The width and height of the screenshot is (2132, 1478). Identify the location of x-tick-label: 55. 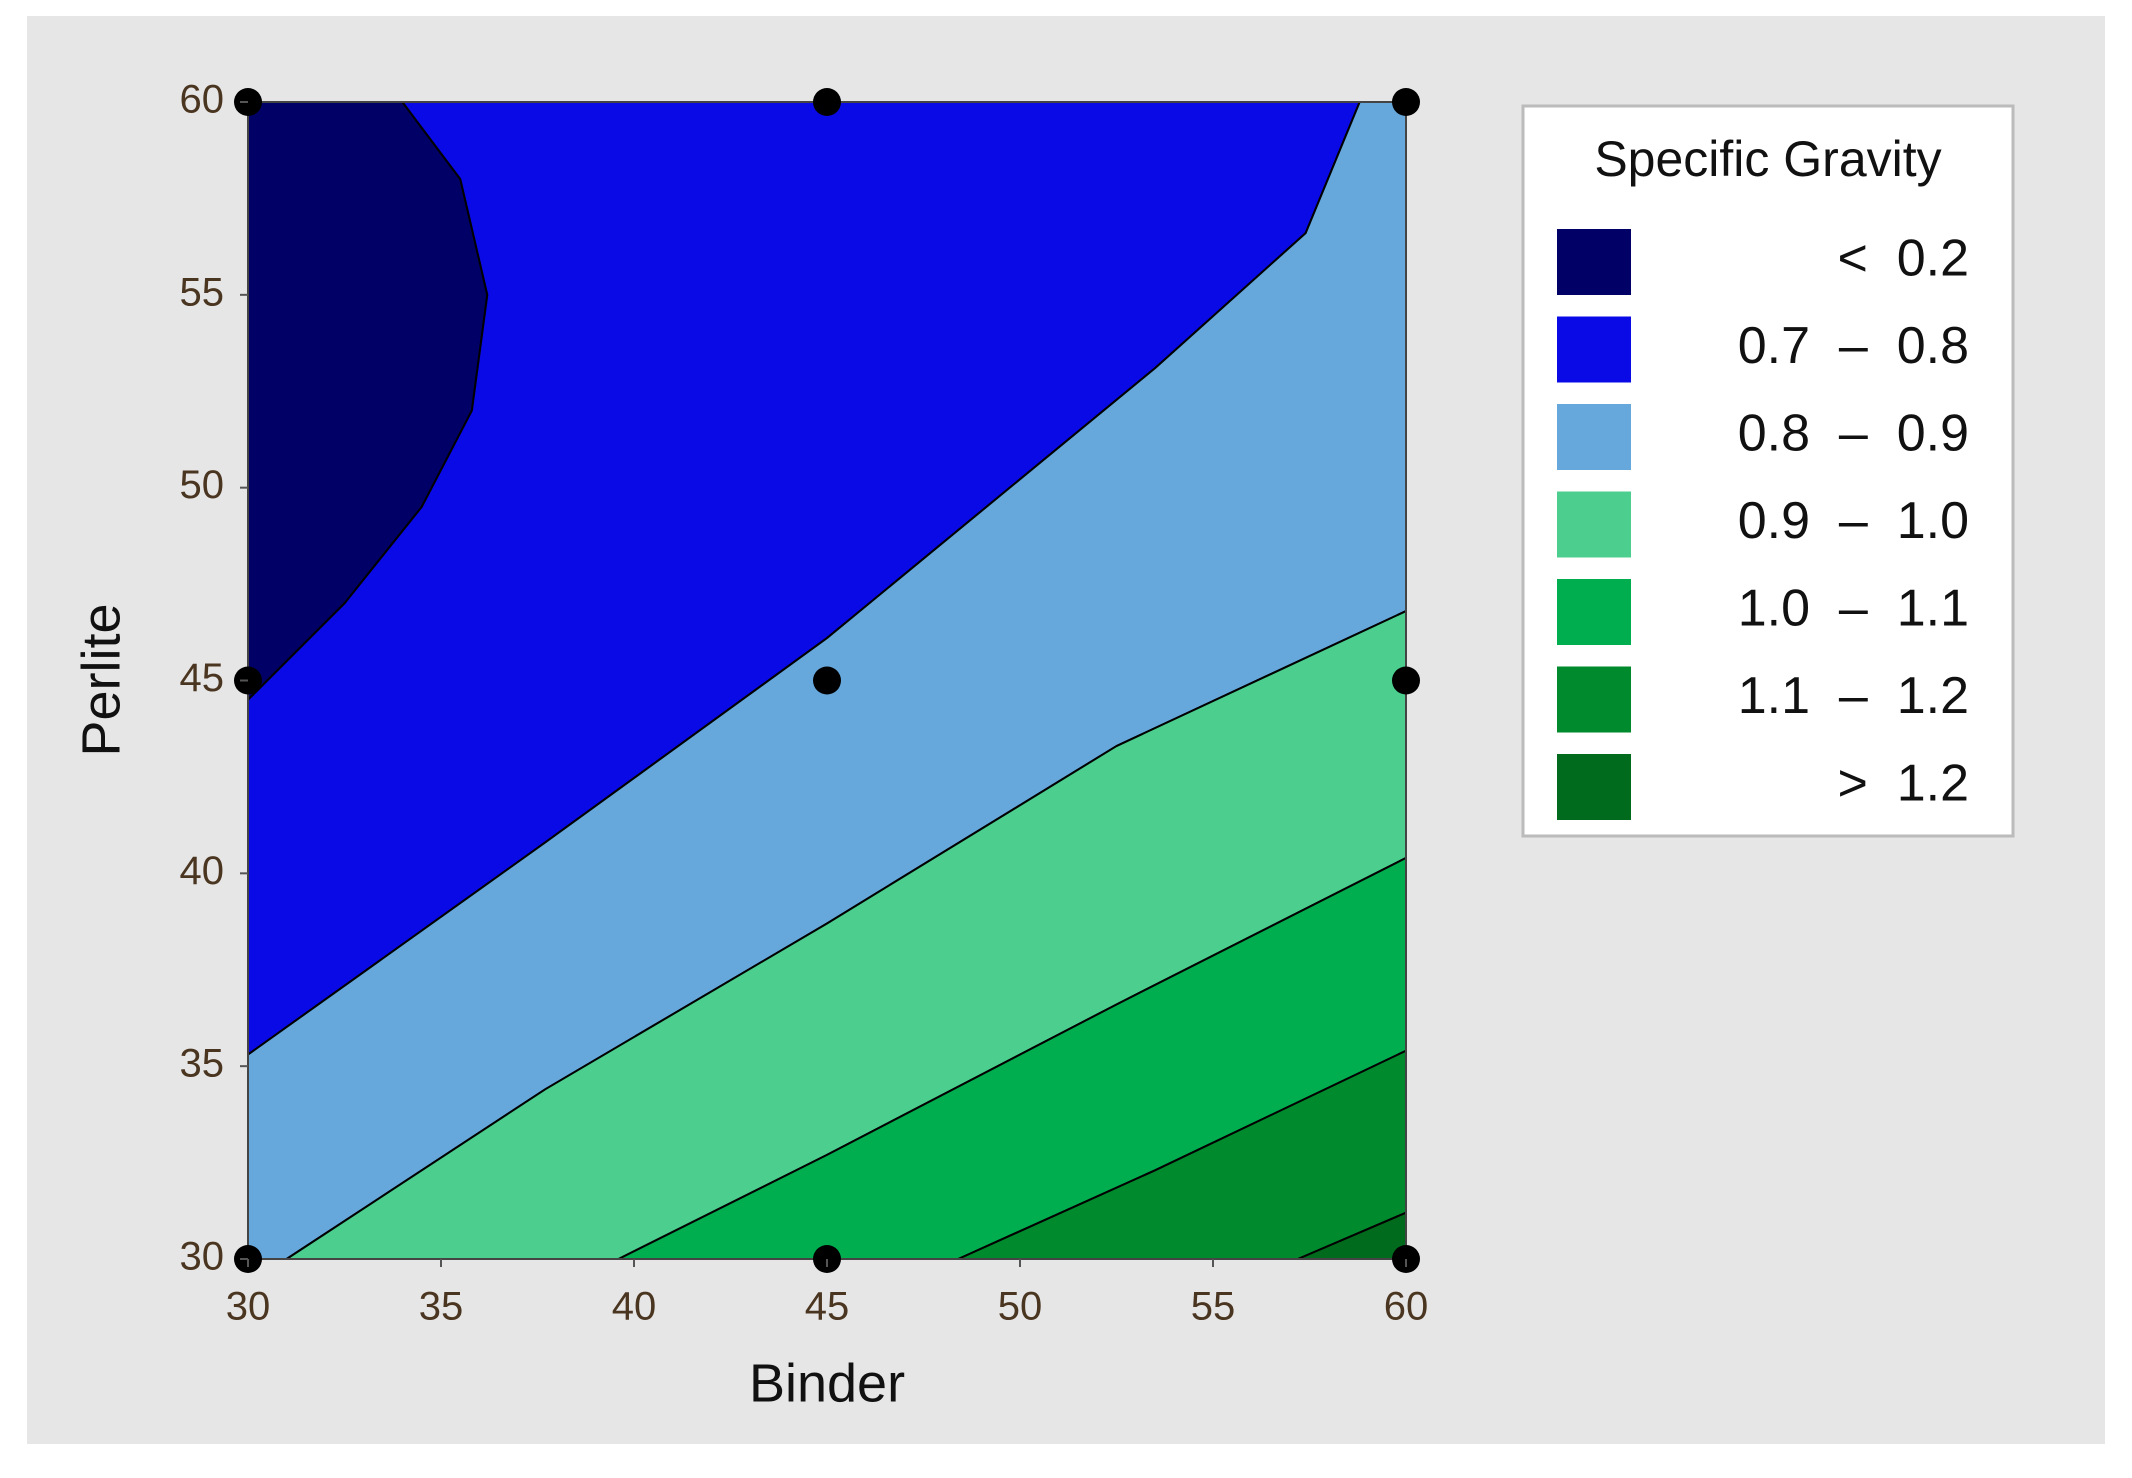
(1213, 1307).